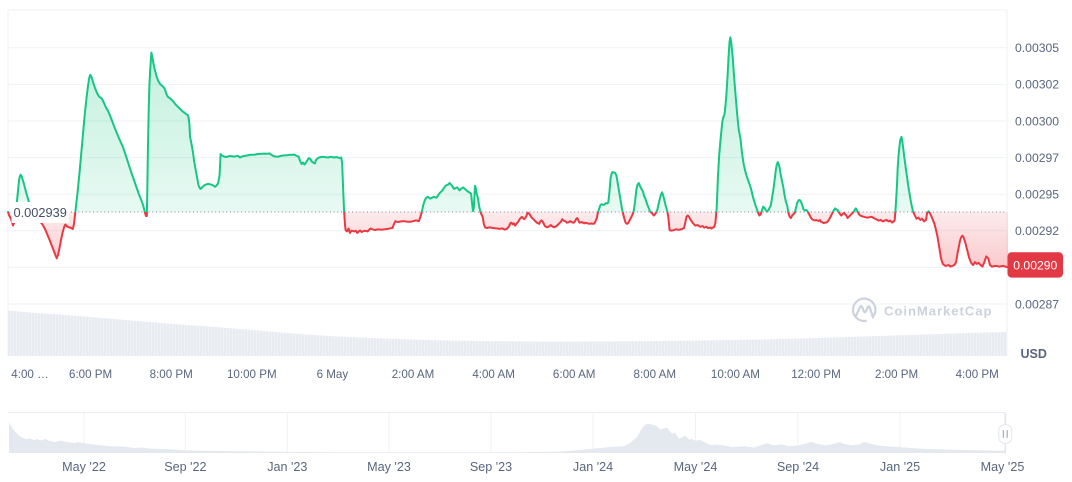  What do you see at coordinates (1037, 48) in the screenshot?
I see `svg-text: 0.00305` at bounding box center [1037, 48].